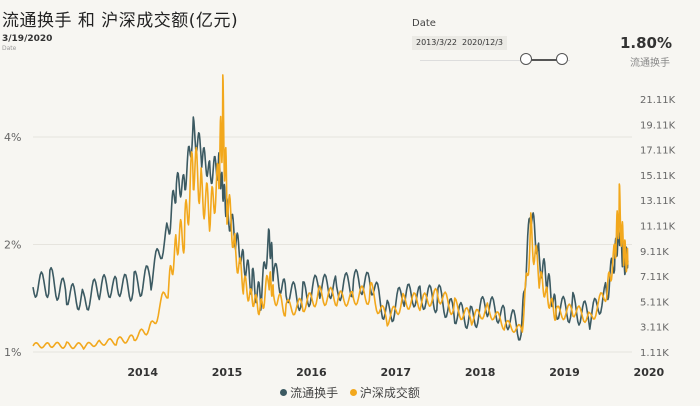 Image resolution: width=700 pixels, height=406 pixels. Describe the element at coordinates (483, 43) in the screenshot. I see `date-slicer-end: 2020/12/3` at that location.